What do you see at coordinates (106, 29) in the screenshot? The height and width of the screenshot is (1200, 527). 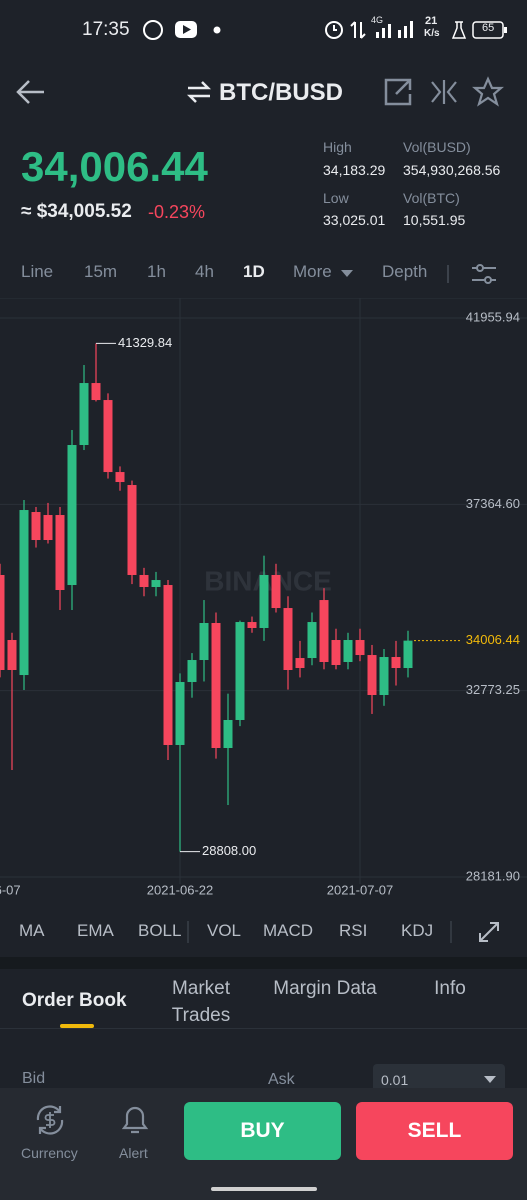 I see `status-time: 17:35` at bounding box center [106, 29].